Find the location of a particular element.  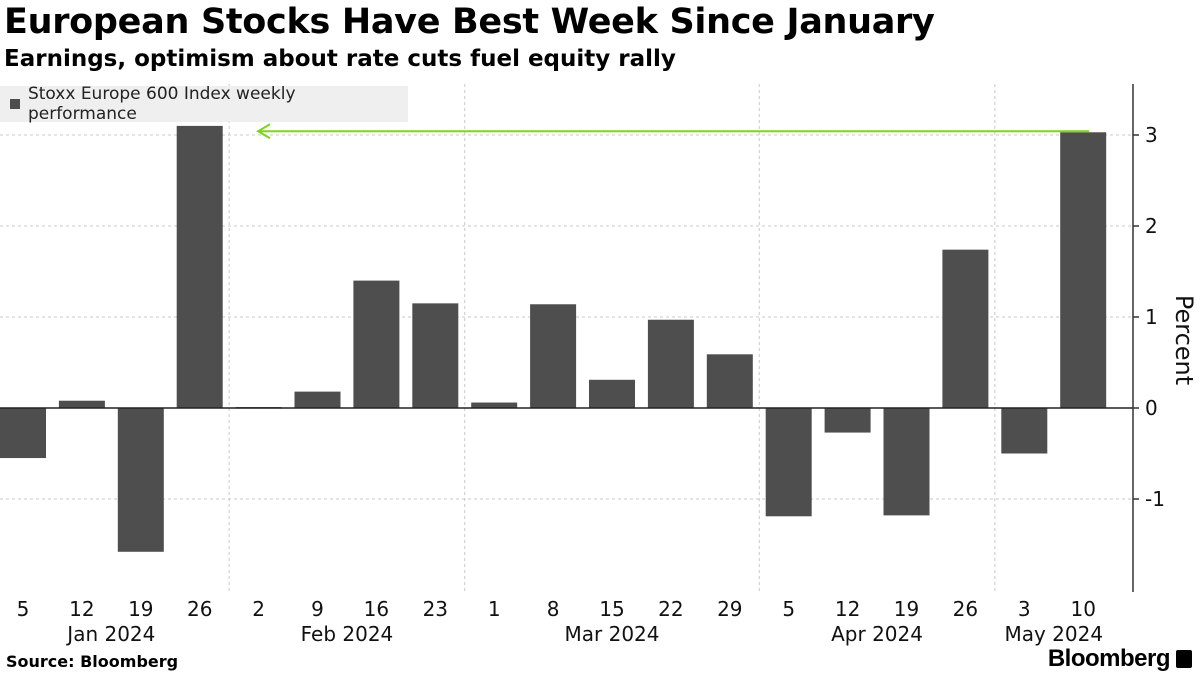

month-label: Apr 2024 is located at coordinates (877, 634).